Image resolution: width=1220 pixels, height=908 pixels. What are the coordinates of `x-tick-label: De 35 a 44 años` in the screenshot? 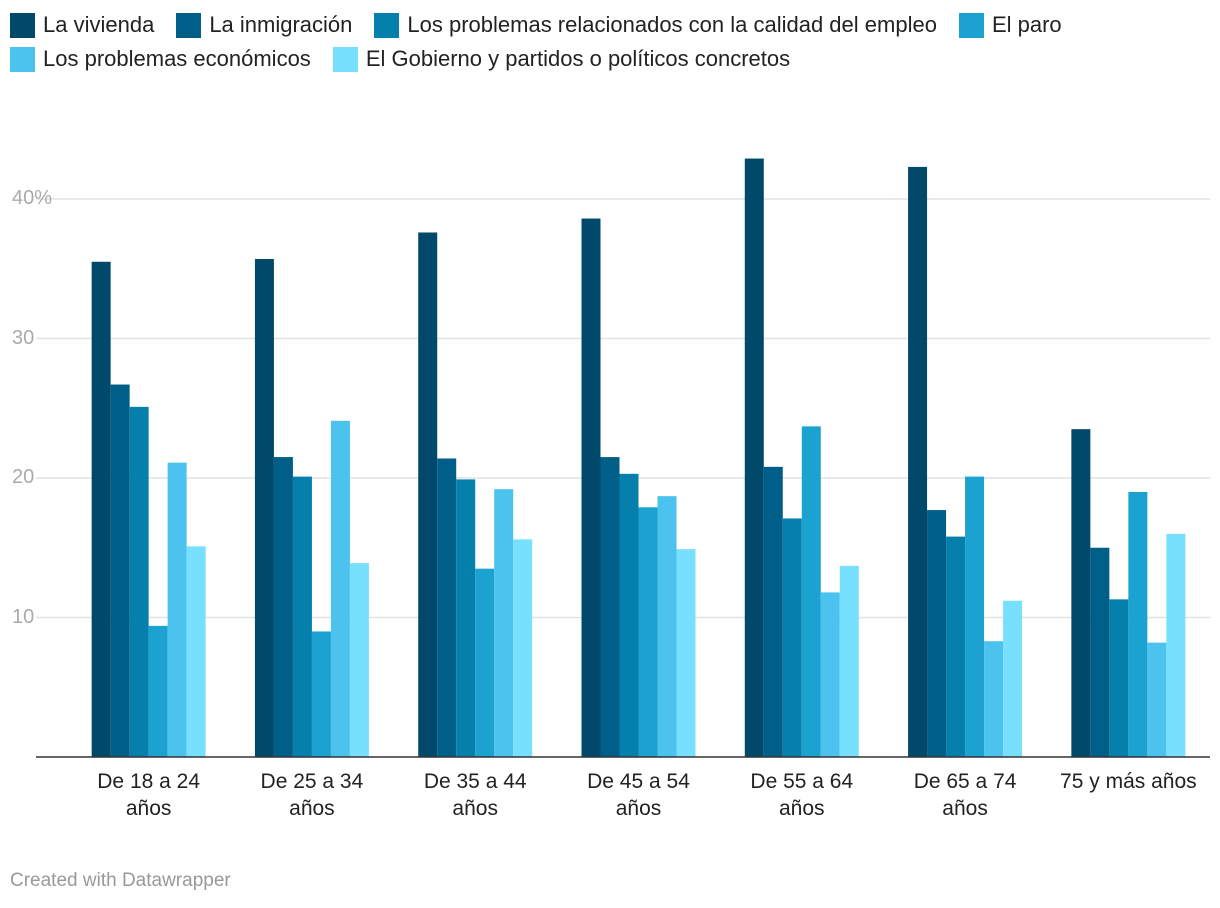 It's located at (475, 795).